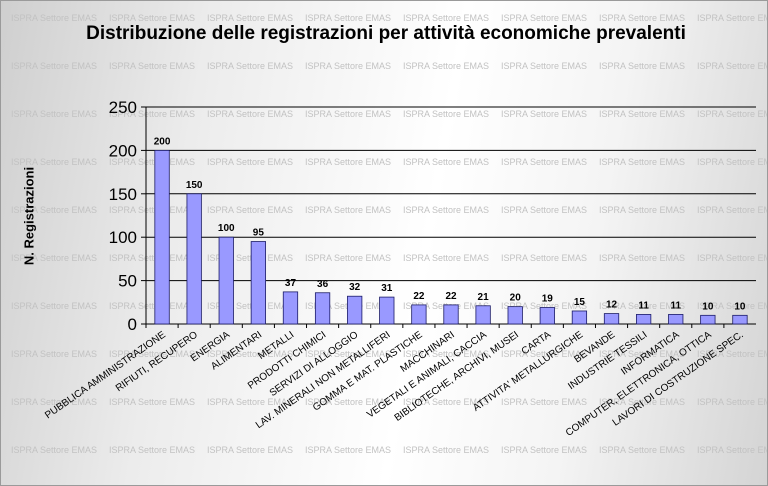 Image resolution: width=768 pixels, height=486 pixels. Describe the element at coordinates (387, 288) in the screenshot. I see `data-label: 31` at that location.